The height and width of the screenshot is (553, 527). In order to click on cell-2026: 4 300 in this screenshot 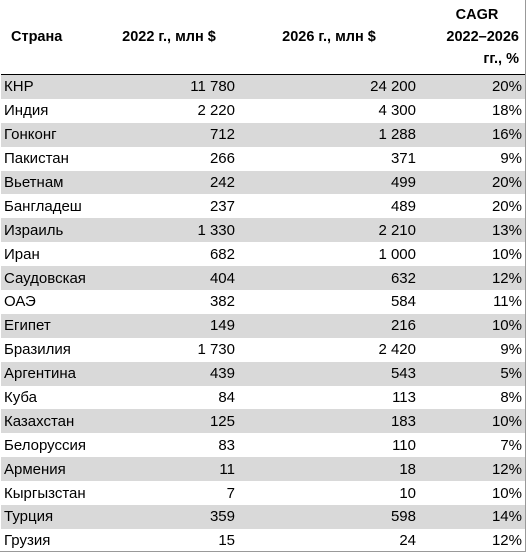, I will do `click(329, 110)`.